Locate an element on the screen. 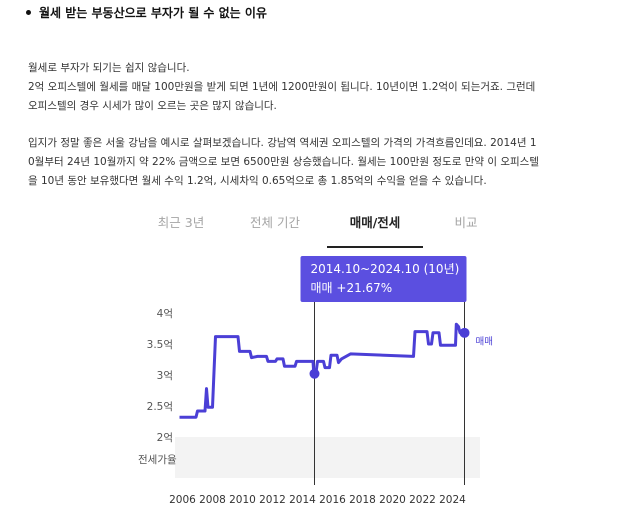 The width and height of the screenshot is (640, 521). chart-tabs: 최근 3년 전체 기간 매매/전세 비교 is located at coordinates (320, 227).